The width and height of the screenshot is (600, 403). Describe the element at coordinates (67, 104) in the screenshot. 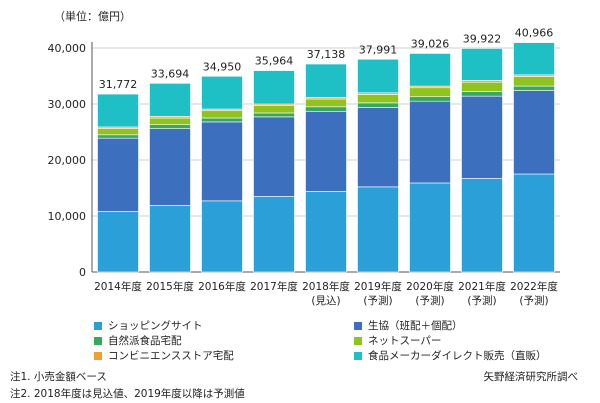

I see `y-tick-label: 30,000` at that location.